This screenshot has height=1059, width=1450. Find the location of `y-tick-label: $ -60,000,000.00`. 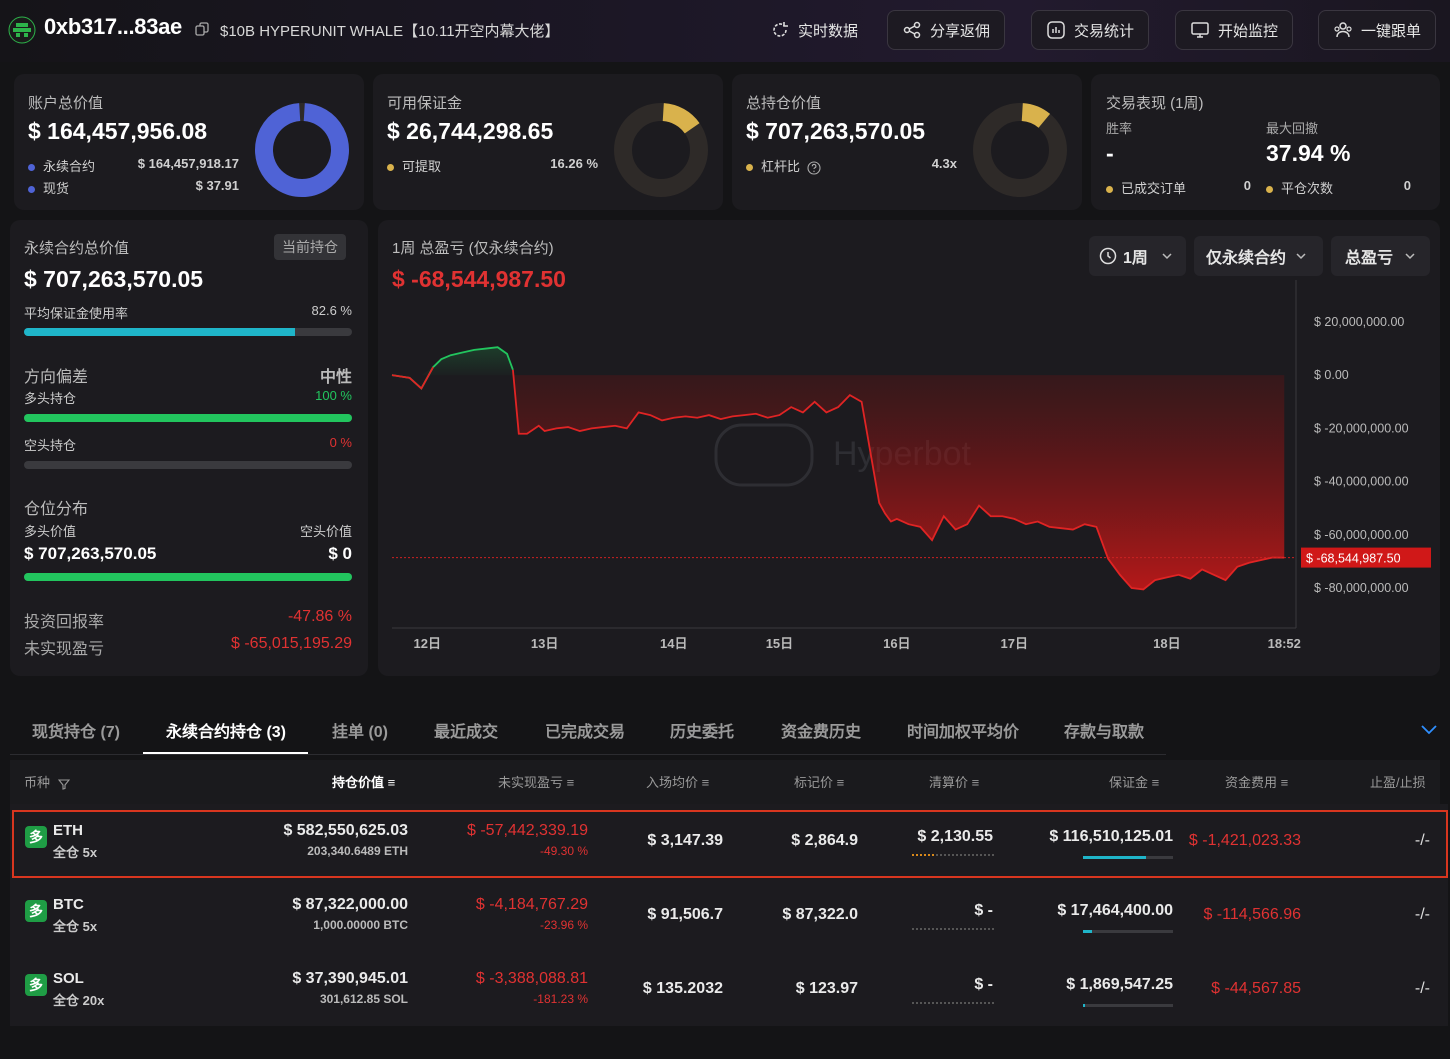

y-tick-label: $ -60,000,000.00 is located at coordinates (1361, 535).